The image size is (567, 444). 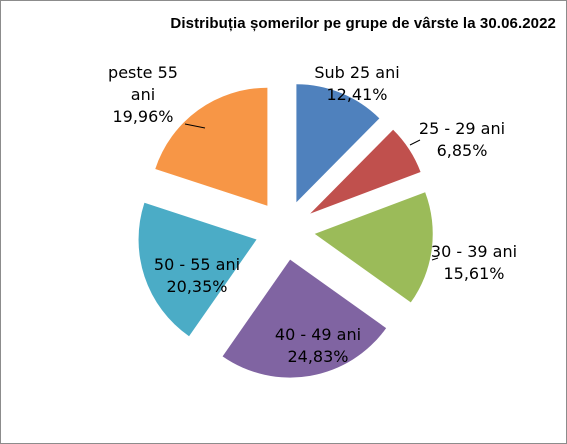 I want to click on pie-slice-25-29-ani, so click(x=365, y=171).